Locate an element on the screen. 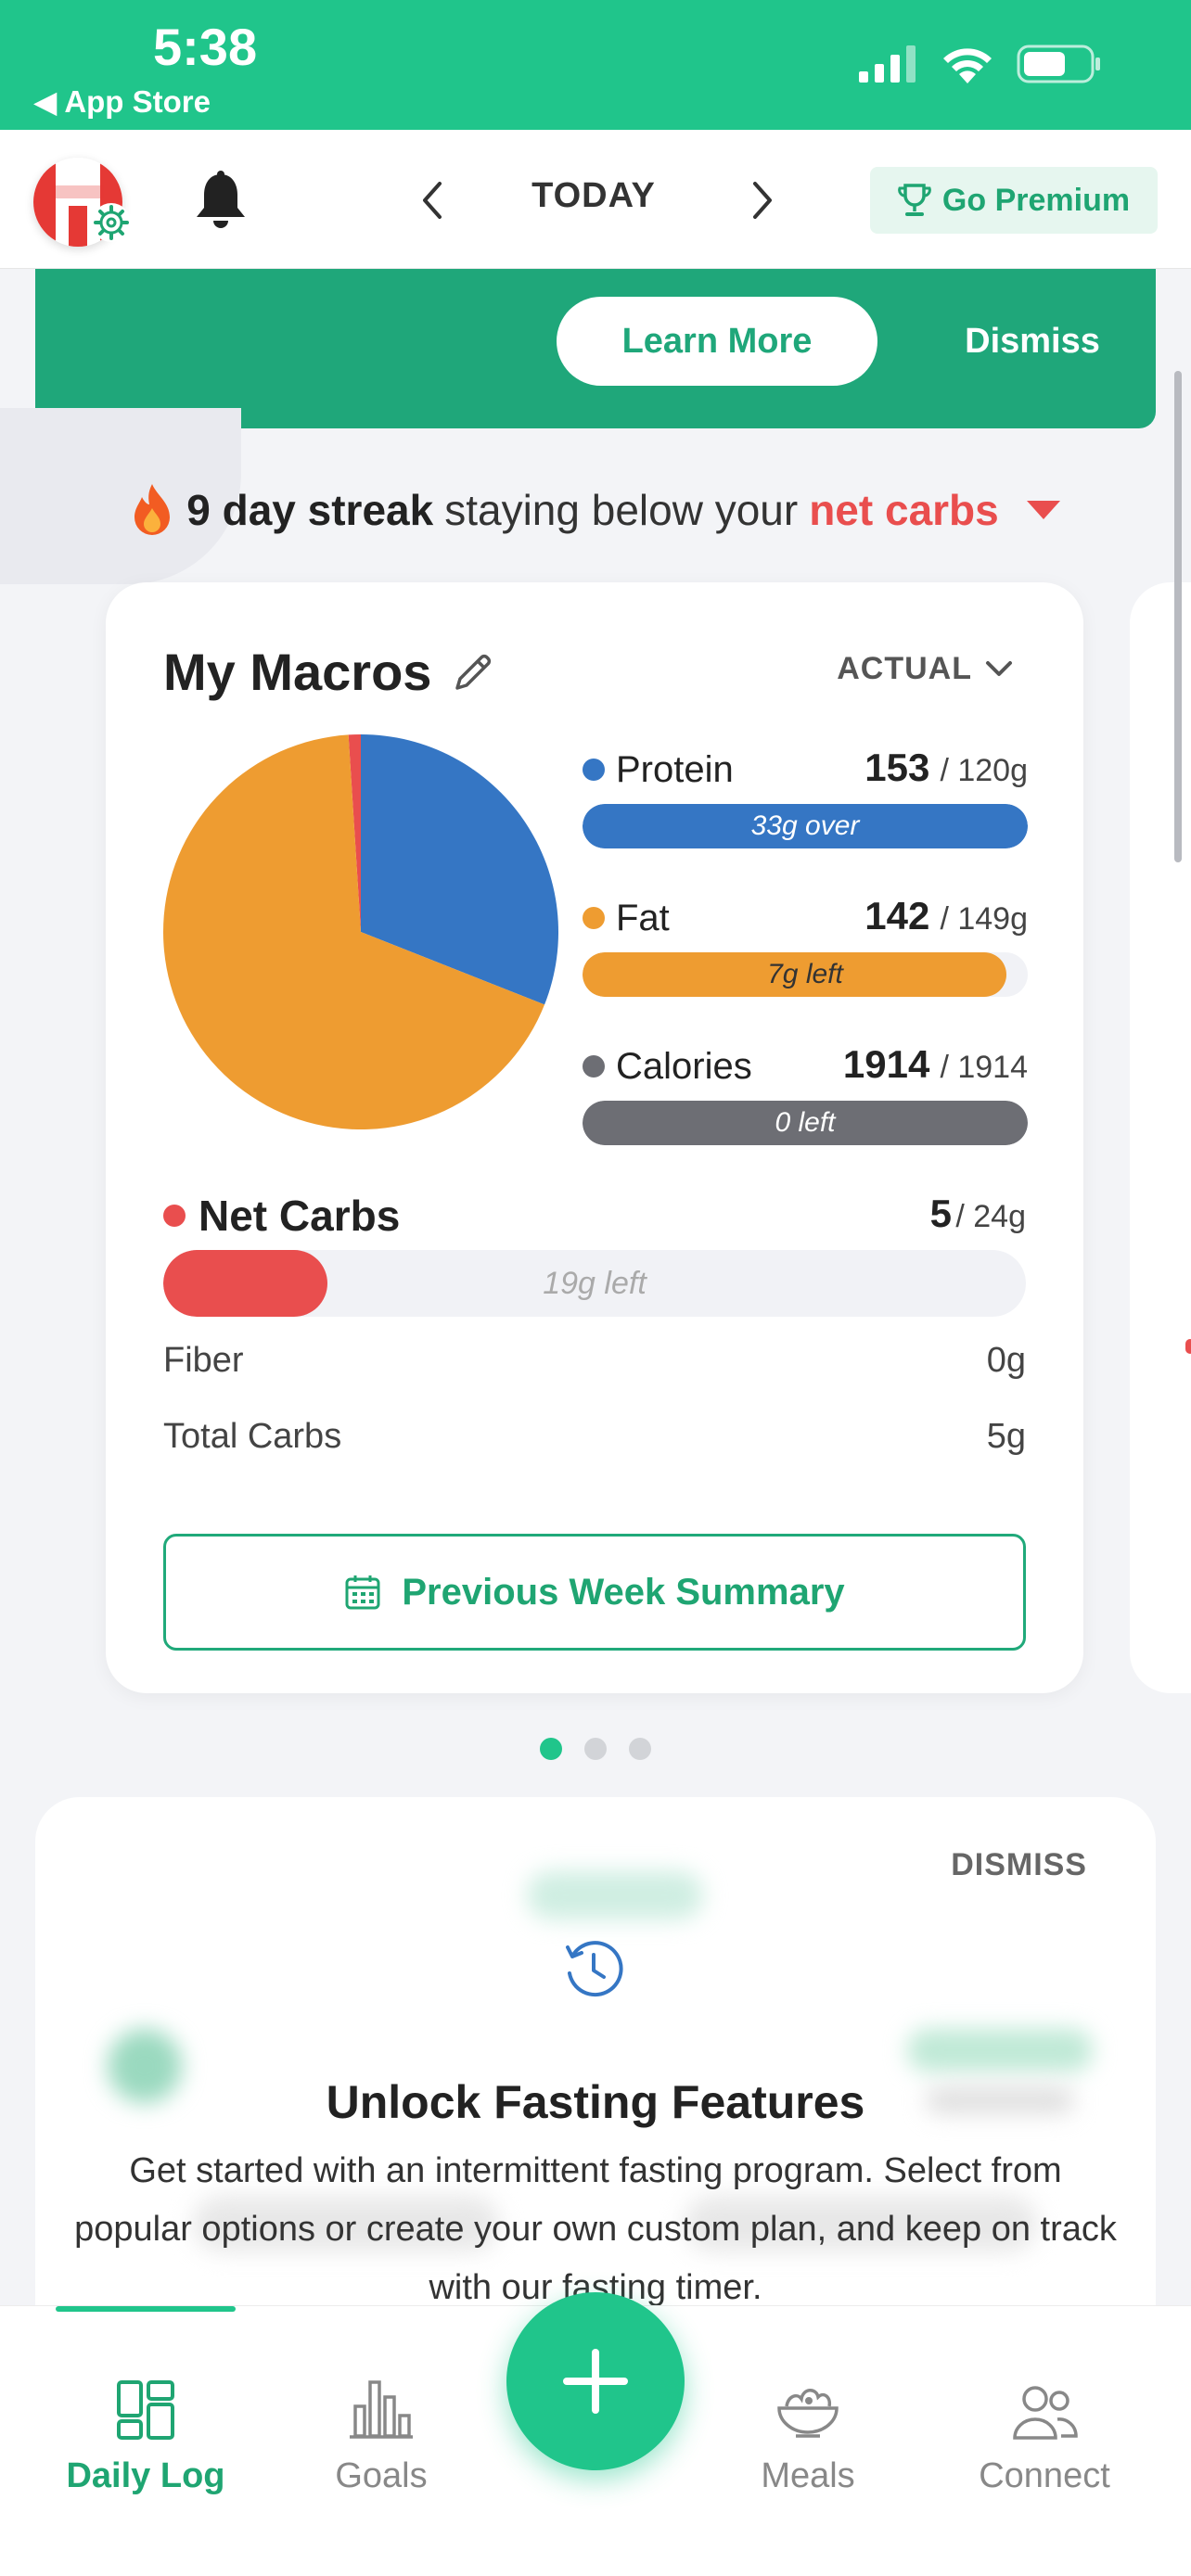 This screenshot has width=1191, height=2576. edit-pencil-icon is located at coordinates (473, 672).